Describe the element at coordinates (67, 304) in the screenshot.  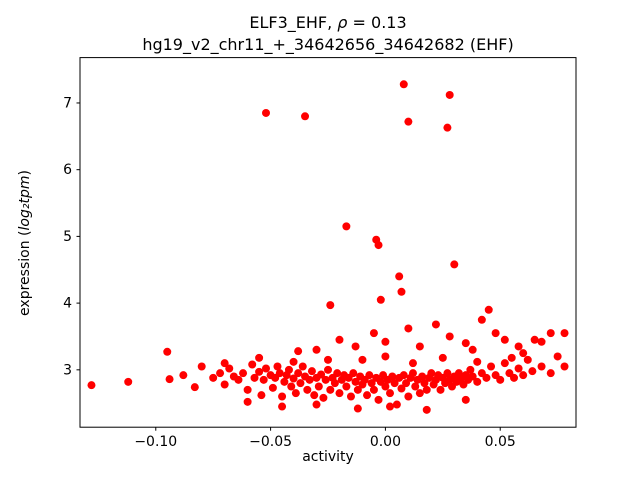
I see `y-tick-label: 4` at that location.